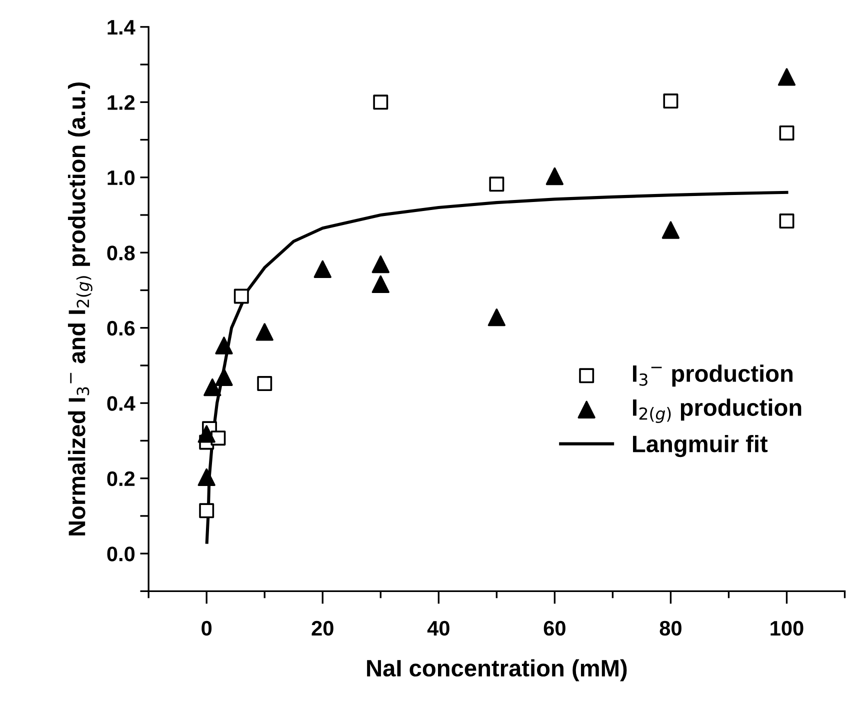 This screenshot has height=708, width=849. Describe the element at coordinates (122, 27) in the screenshot. I see `y-tick-label: 1.4` at that location.